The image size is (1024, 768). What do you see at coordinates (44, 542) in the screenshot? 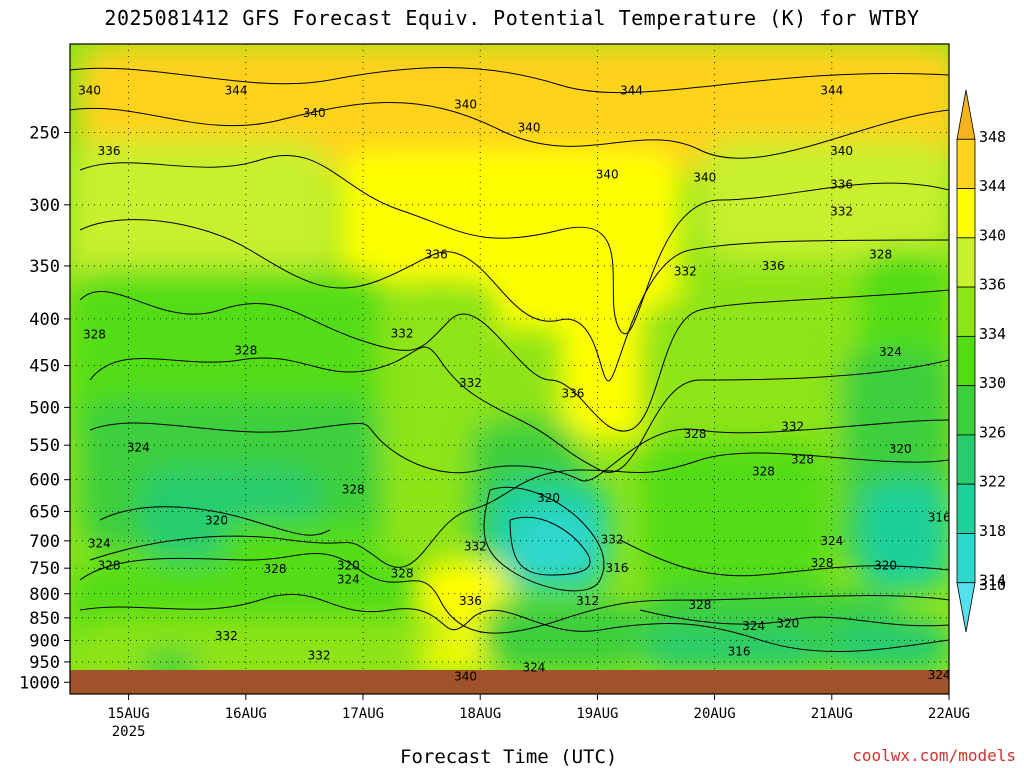
I see `y-tick-label: 700` at bounding box center [44, 542].